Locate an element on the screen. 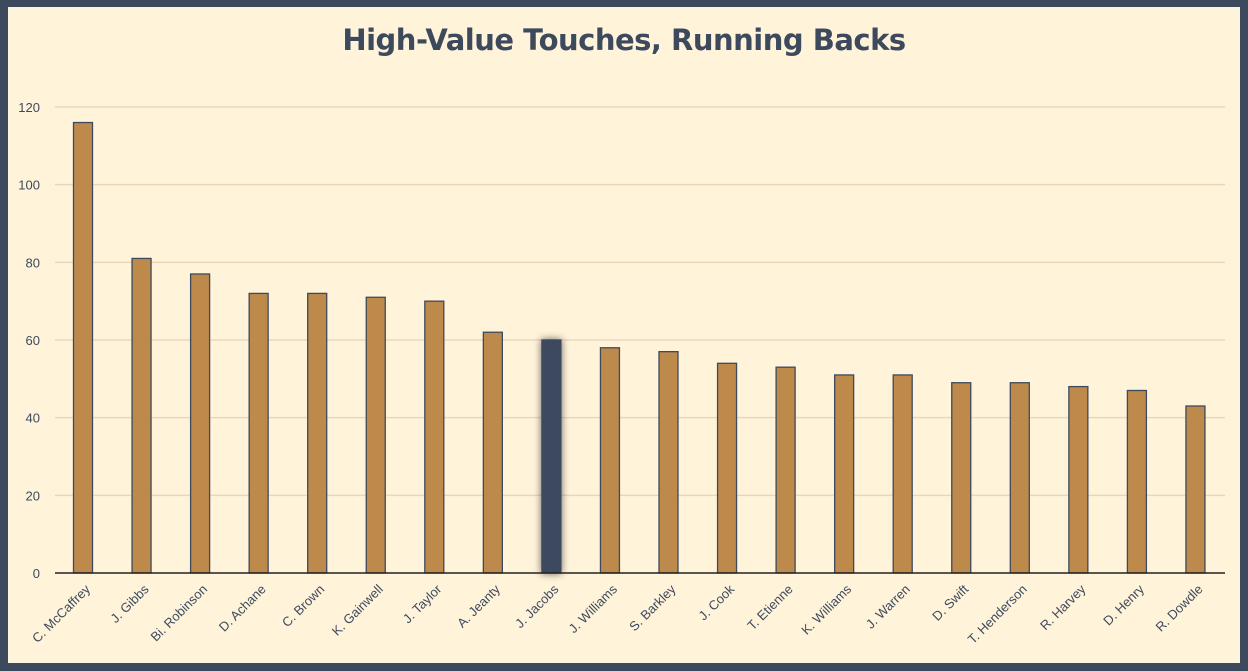 The height and width of the screenshot is (671, 1248). x-tick-label: J. Jacobs is located at coordinates (537, 606).